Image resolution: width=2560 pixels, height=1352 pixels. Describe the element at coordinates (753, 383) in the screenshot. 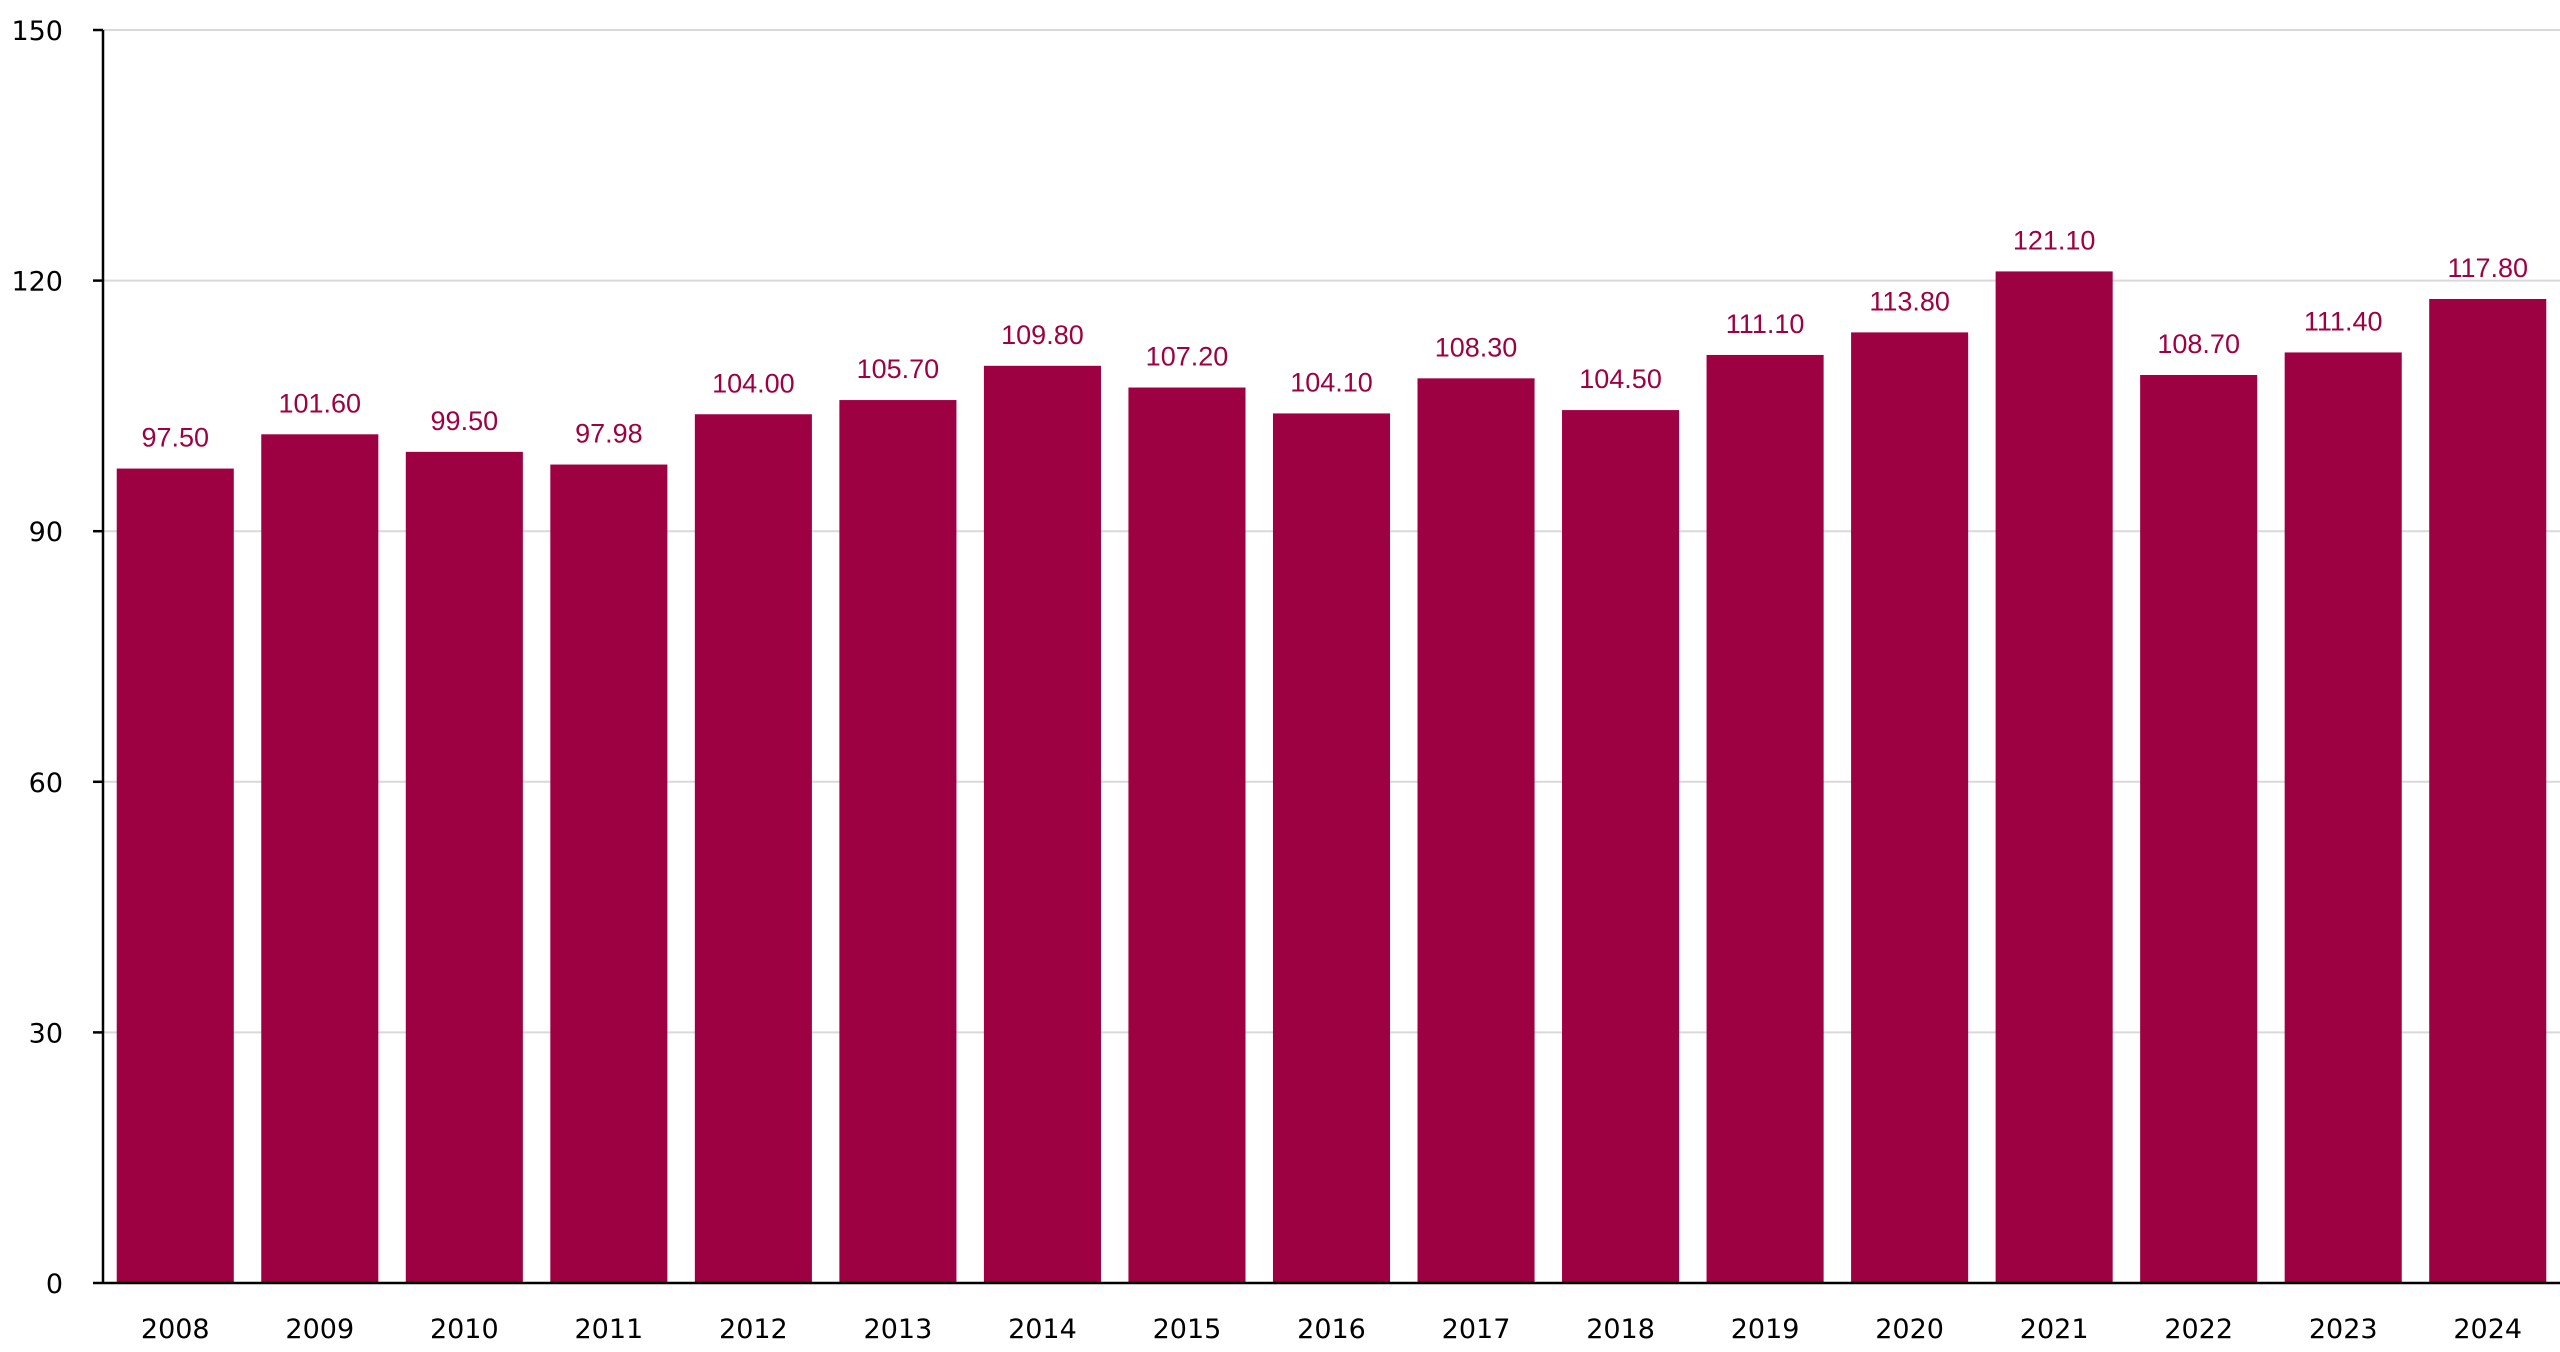

I see `data-label-2012: 104.00` at that location.